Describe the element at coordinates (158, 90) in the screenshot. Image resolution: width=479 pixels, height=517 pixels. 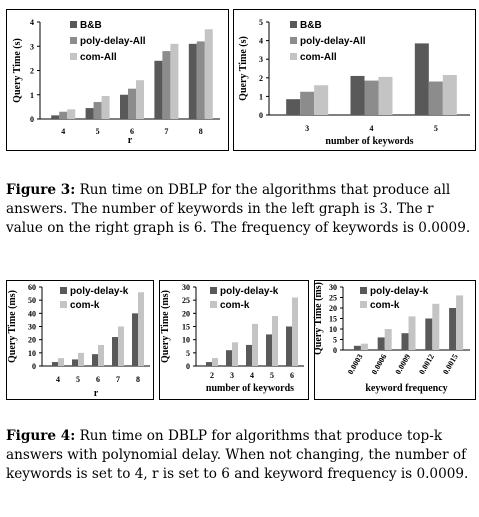
I see `bar-B&B-7` at that location.